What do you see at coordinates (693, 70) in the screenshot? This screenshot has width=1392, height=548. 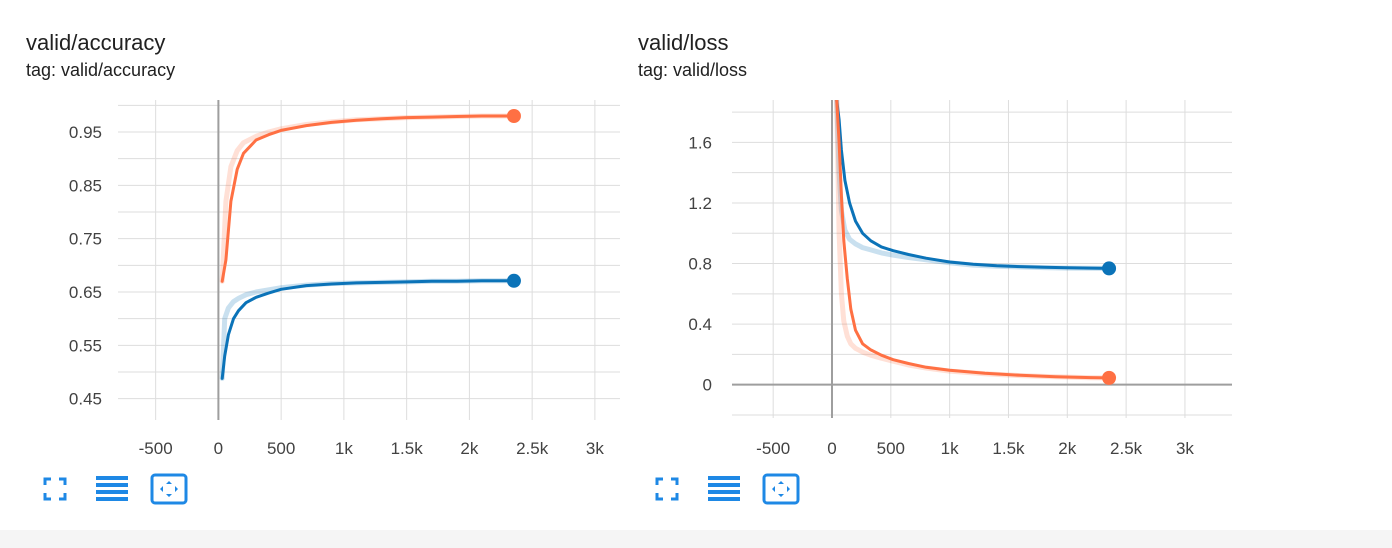 I see `chart-tag: tag: valid/loss` at bounding box center [693, 70].